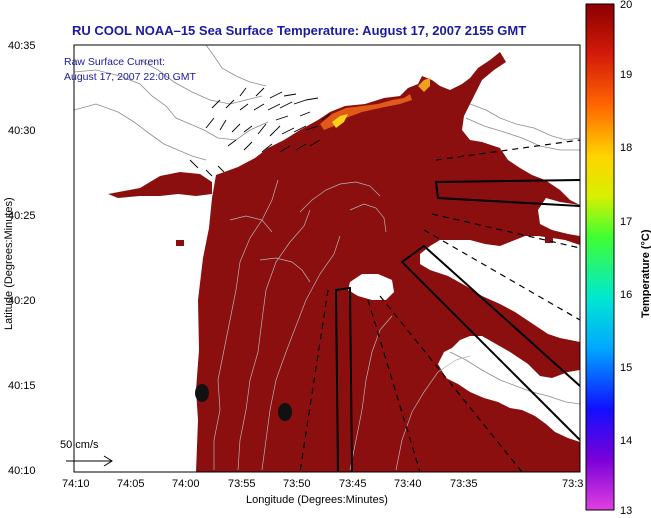 Image resolution: width=651 pixels, height=518 pixels. Describe the element at coordinates (626, 148) in the screenshot. I see `colorbar-tick-label: 18` at that location.